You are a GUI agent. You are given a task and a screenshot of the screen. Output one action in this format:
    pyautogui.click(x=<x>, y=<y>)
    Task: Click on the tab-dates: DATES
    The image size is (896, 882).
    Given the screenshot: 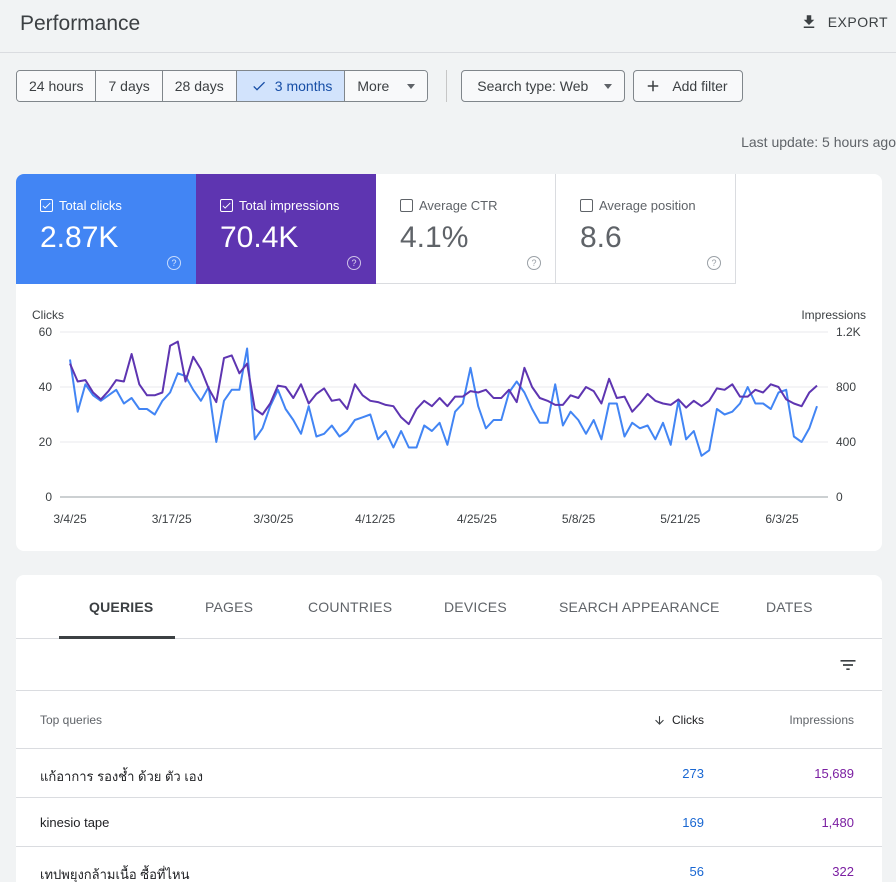 What is the action you would take?
    pyautogui.click(x=789, y=607)
    